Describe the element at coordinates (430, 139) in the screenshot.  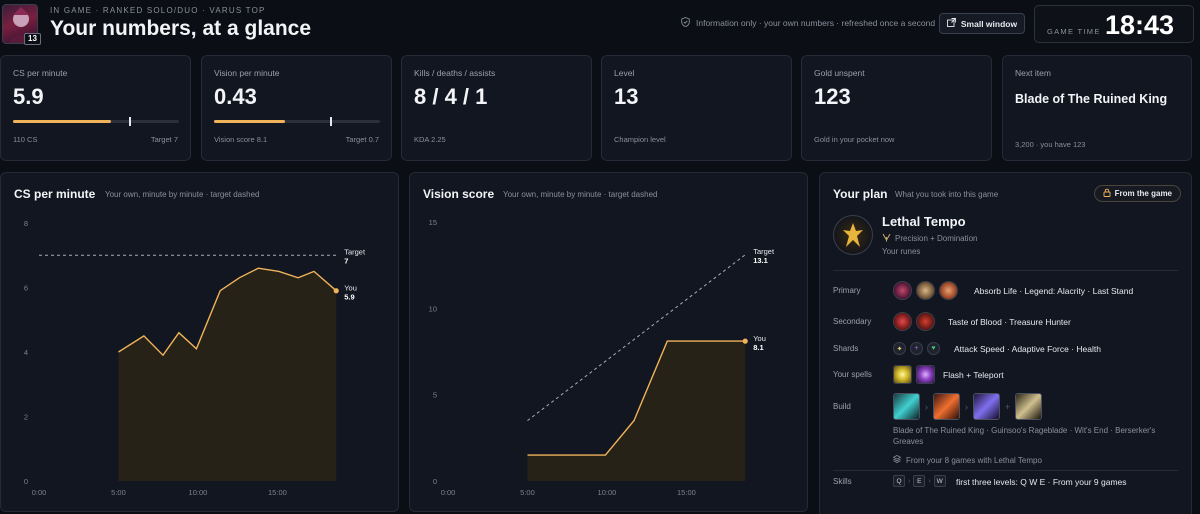
I see `stat-footnote: KDA 2.25` at that location.